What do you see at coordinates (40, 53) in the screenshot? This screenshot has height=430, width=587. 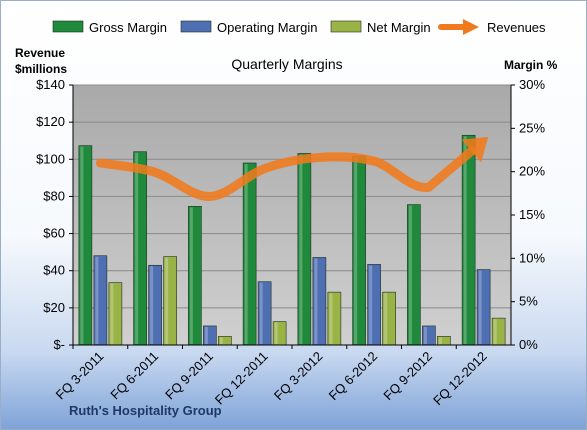 I see `left-axis-title-line1: Revenue` at bounding box center [40, 53].